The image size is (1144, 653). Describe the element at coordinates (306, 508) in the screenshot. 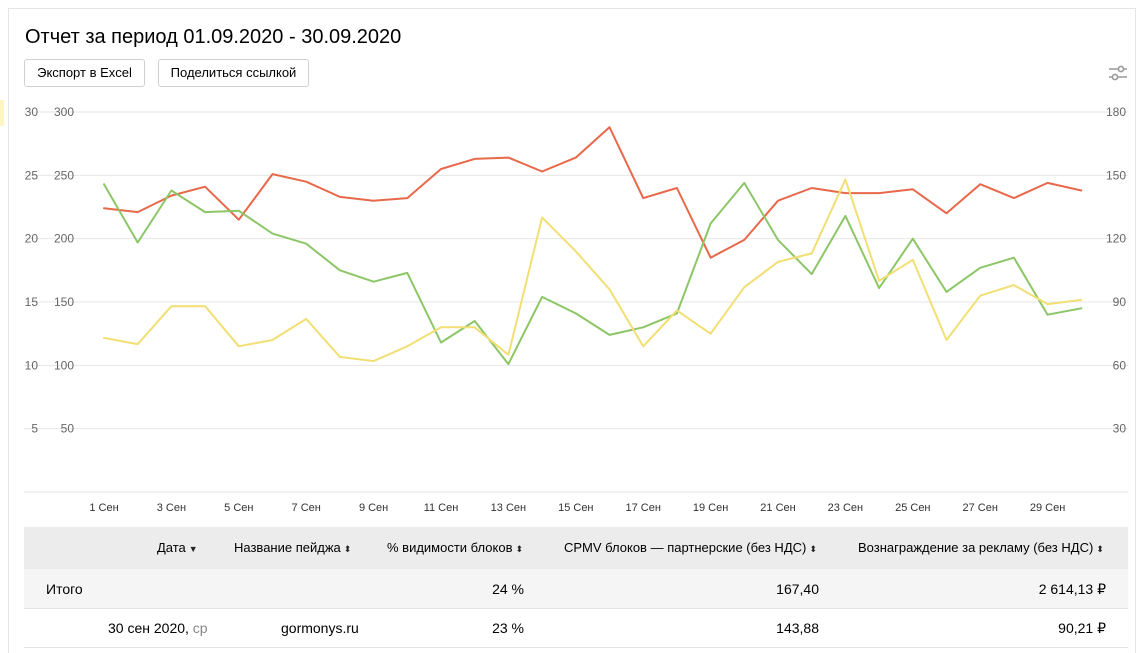

I see `x-tick-label: 7 Сен` at that location.